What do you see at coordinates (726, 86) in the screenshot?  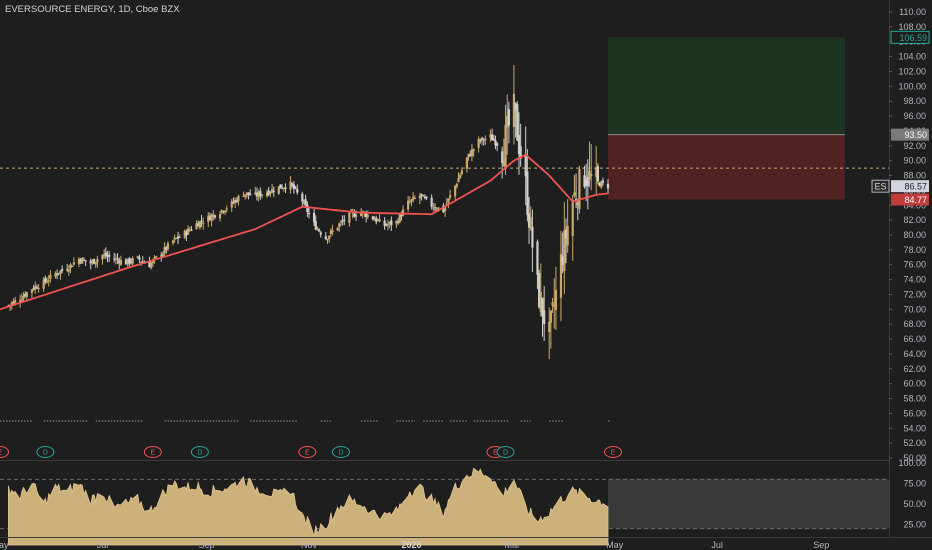 I see `profit-zone` at bounding box center [726, 86].